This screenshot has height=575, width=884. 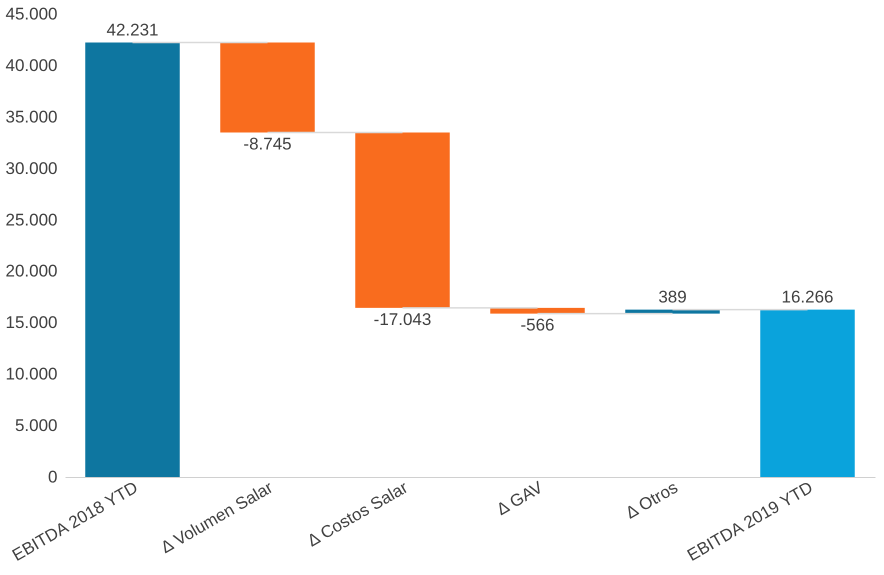 What do you see at coordinates (32, 322) in the screenshot?
I see `y-tick-label: 15.000` at bounding box center [32, 322].